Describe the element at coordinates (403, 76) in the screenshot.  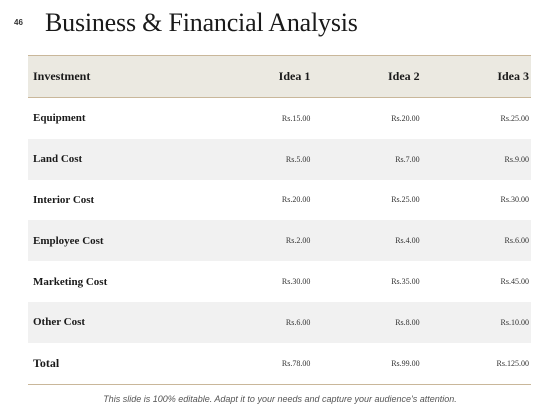
I see `header-idea-2: Idea 2` at that location.